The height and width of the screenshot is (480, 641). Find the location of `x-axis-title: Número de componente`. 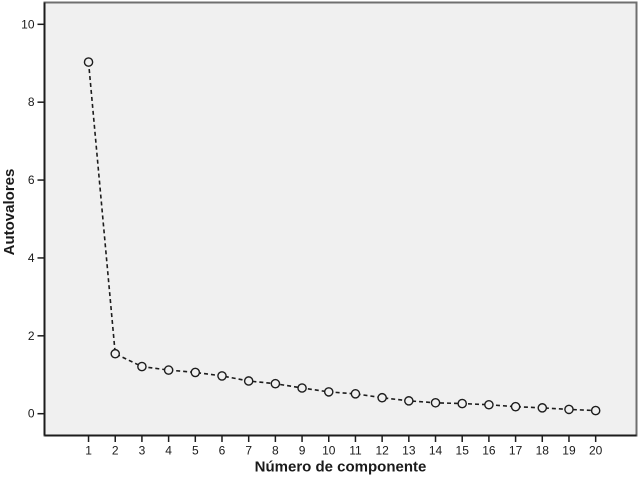

x-axis-title: Número de componente is located at coordinates (341, 467).